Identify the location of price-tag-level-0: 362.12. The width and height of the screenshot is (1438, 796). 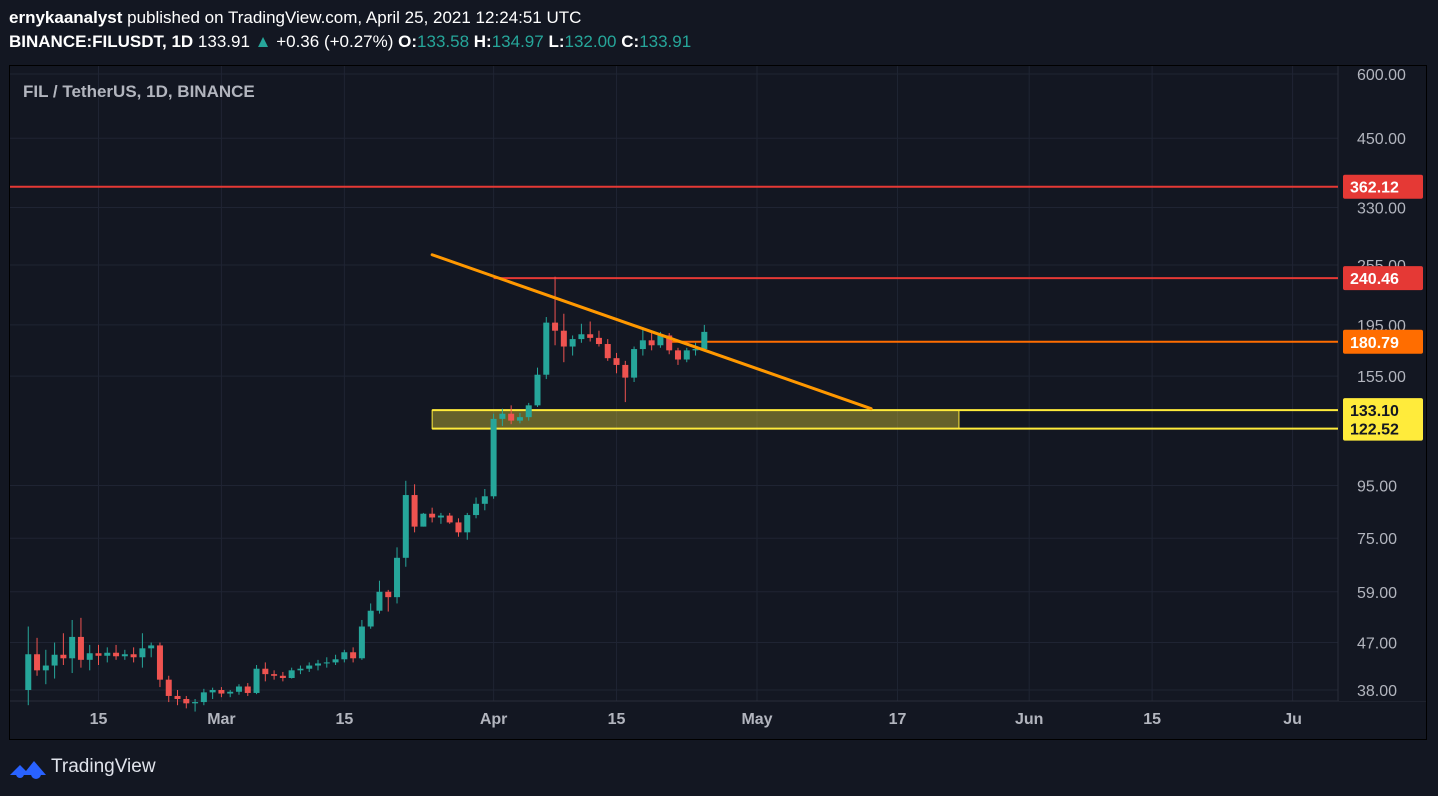
(1374, 188).